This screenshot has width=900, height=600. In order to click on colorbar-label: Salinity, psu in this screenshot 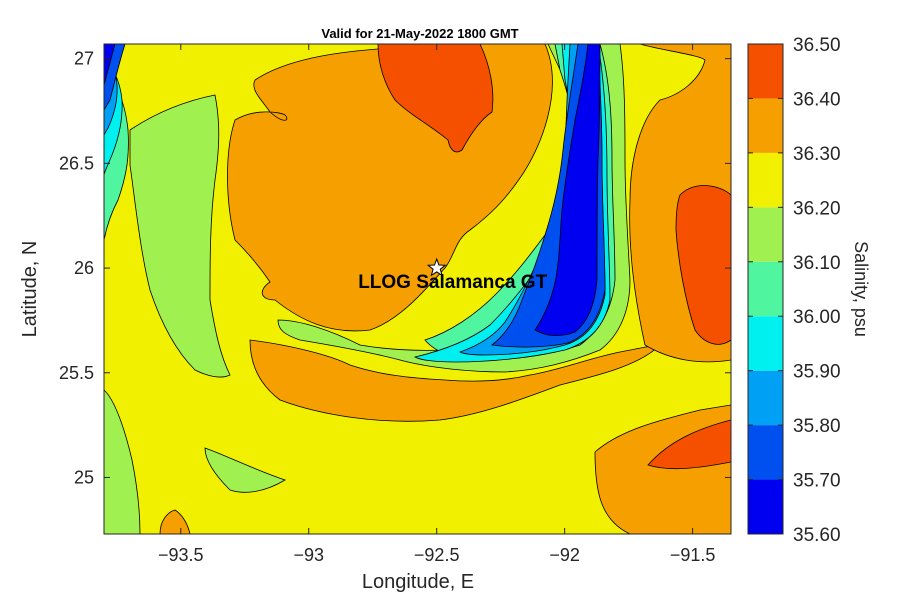, I will do `click(861, 289)`.